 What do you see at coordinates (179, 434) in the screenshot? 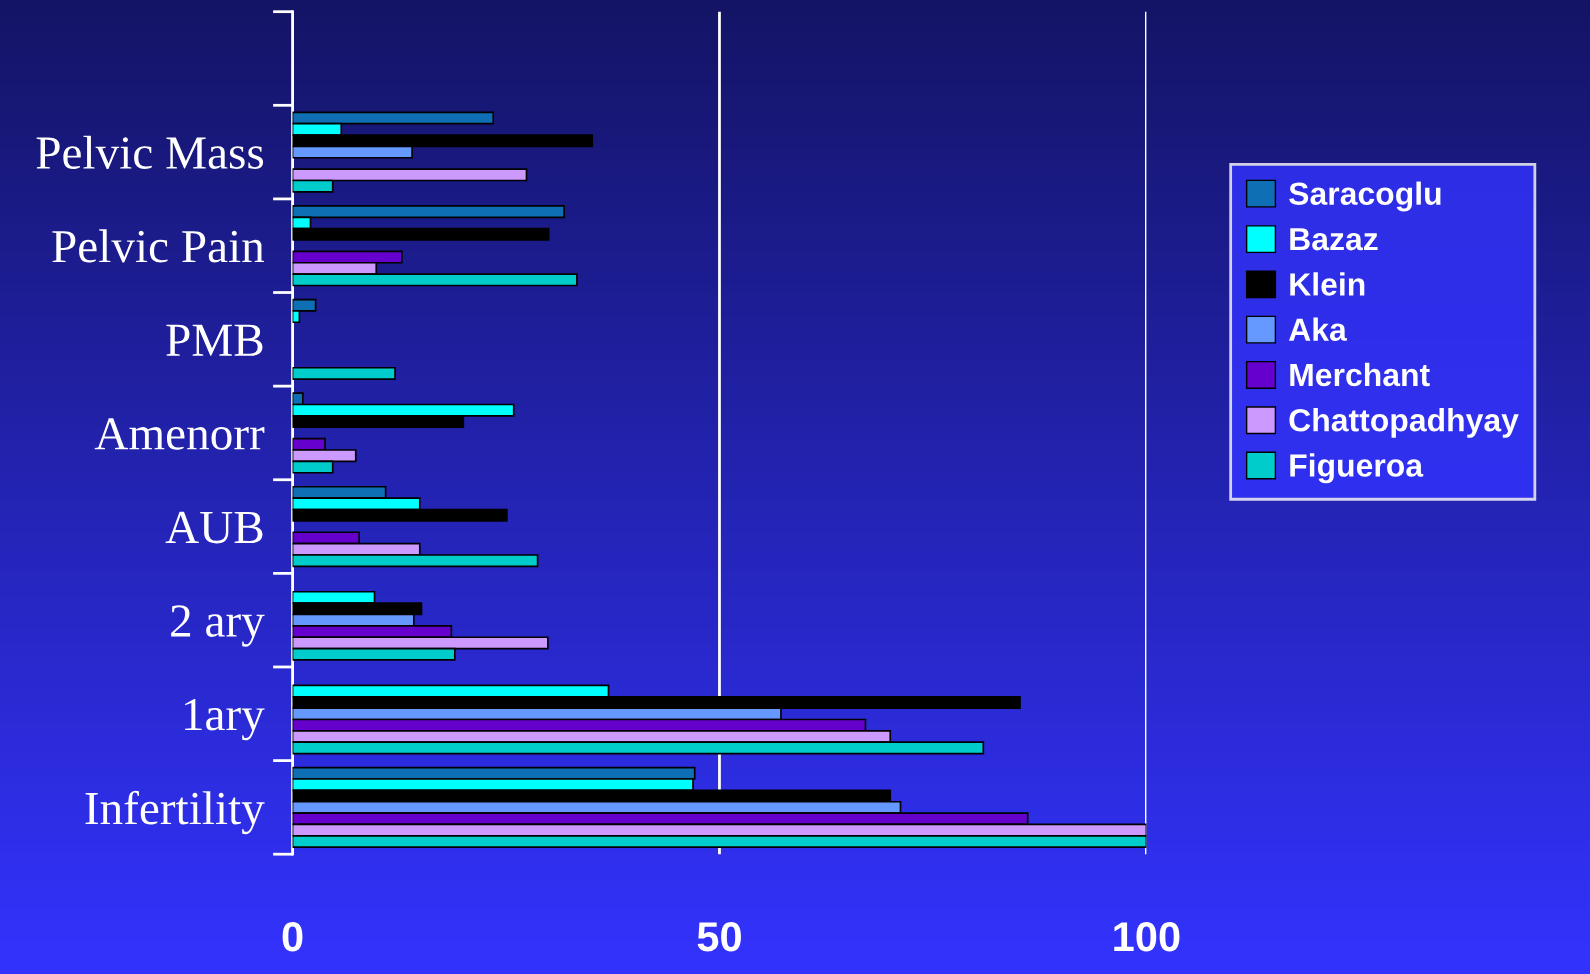
I see `y-tick-label: Amenorr` at bounding box center [179, 434].